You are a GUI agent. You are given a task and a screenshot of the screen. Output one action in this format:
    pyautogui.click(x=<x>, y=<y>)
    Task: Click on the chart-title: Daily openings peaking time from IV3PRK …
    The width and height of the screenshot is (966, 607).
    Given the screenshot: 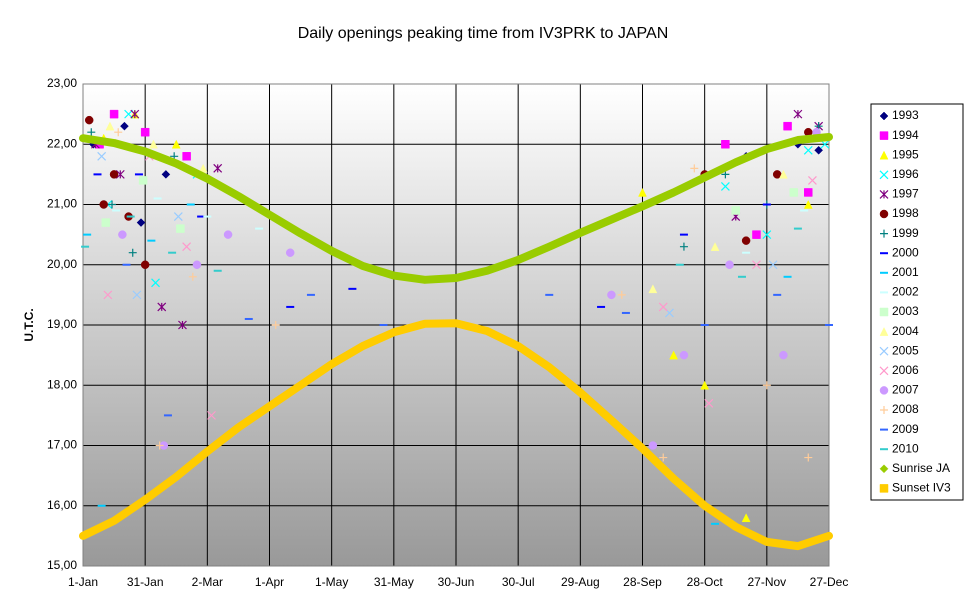 What is the action you would take?
    pyautogui.click(x=483, y=33)
    